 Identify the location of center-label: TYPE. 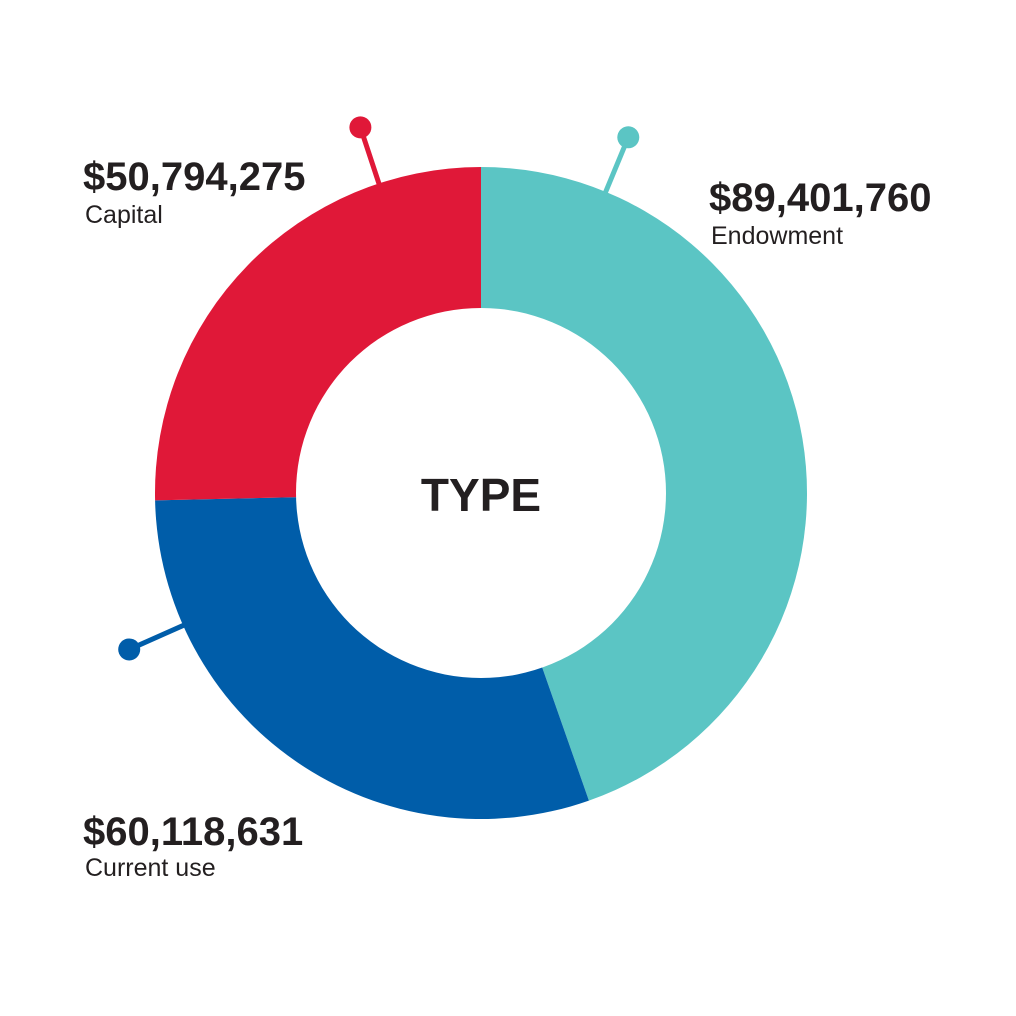
(481, 495).